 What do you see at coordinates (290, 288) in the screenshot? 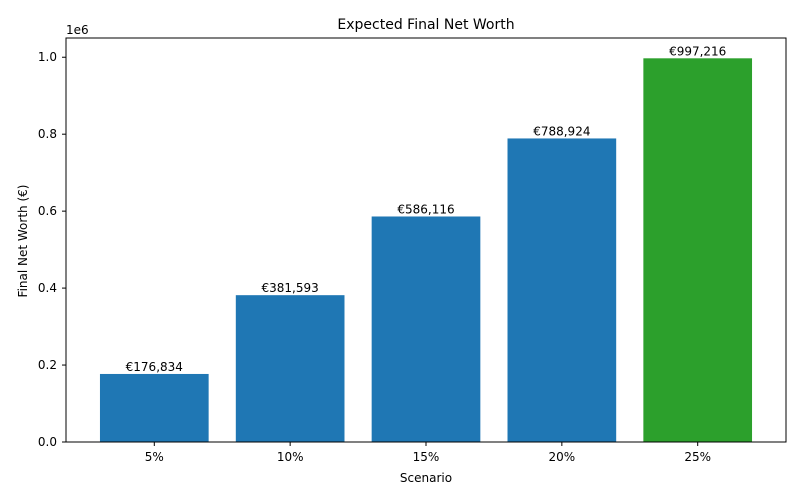
I see `data-label: €381,593` at bounding box center [290, 288].